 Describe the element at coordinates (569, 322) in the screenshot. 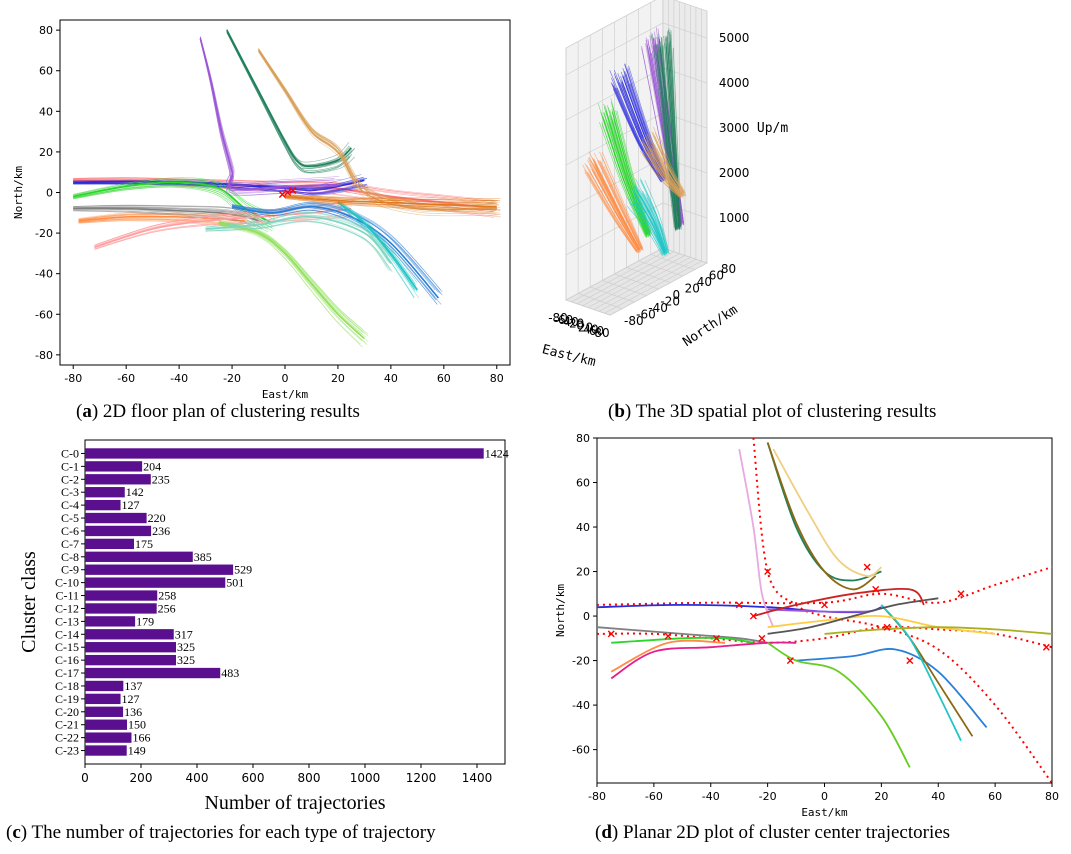

I see `east-tick-label: -40` at that location.